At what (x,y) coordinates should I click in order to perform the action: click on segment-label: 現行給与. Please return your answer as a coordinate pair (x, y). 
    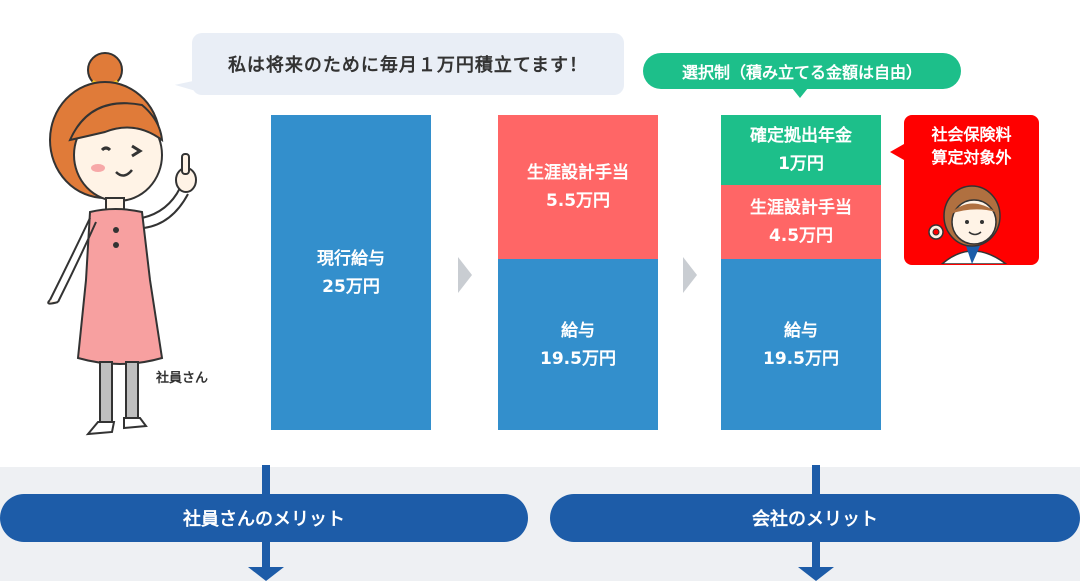
    Looking at the image, I should click on (351, 258).